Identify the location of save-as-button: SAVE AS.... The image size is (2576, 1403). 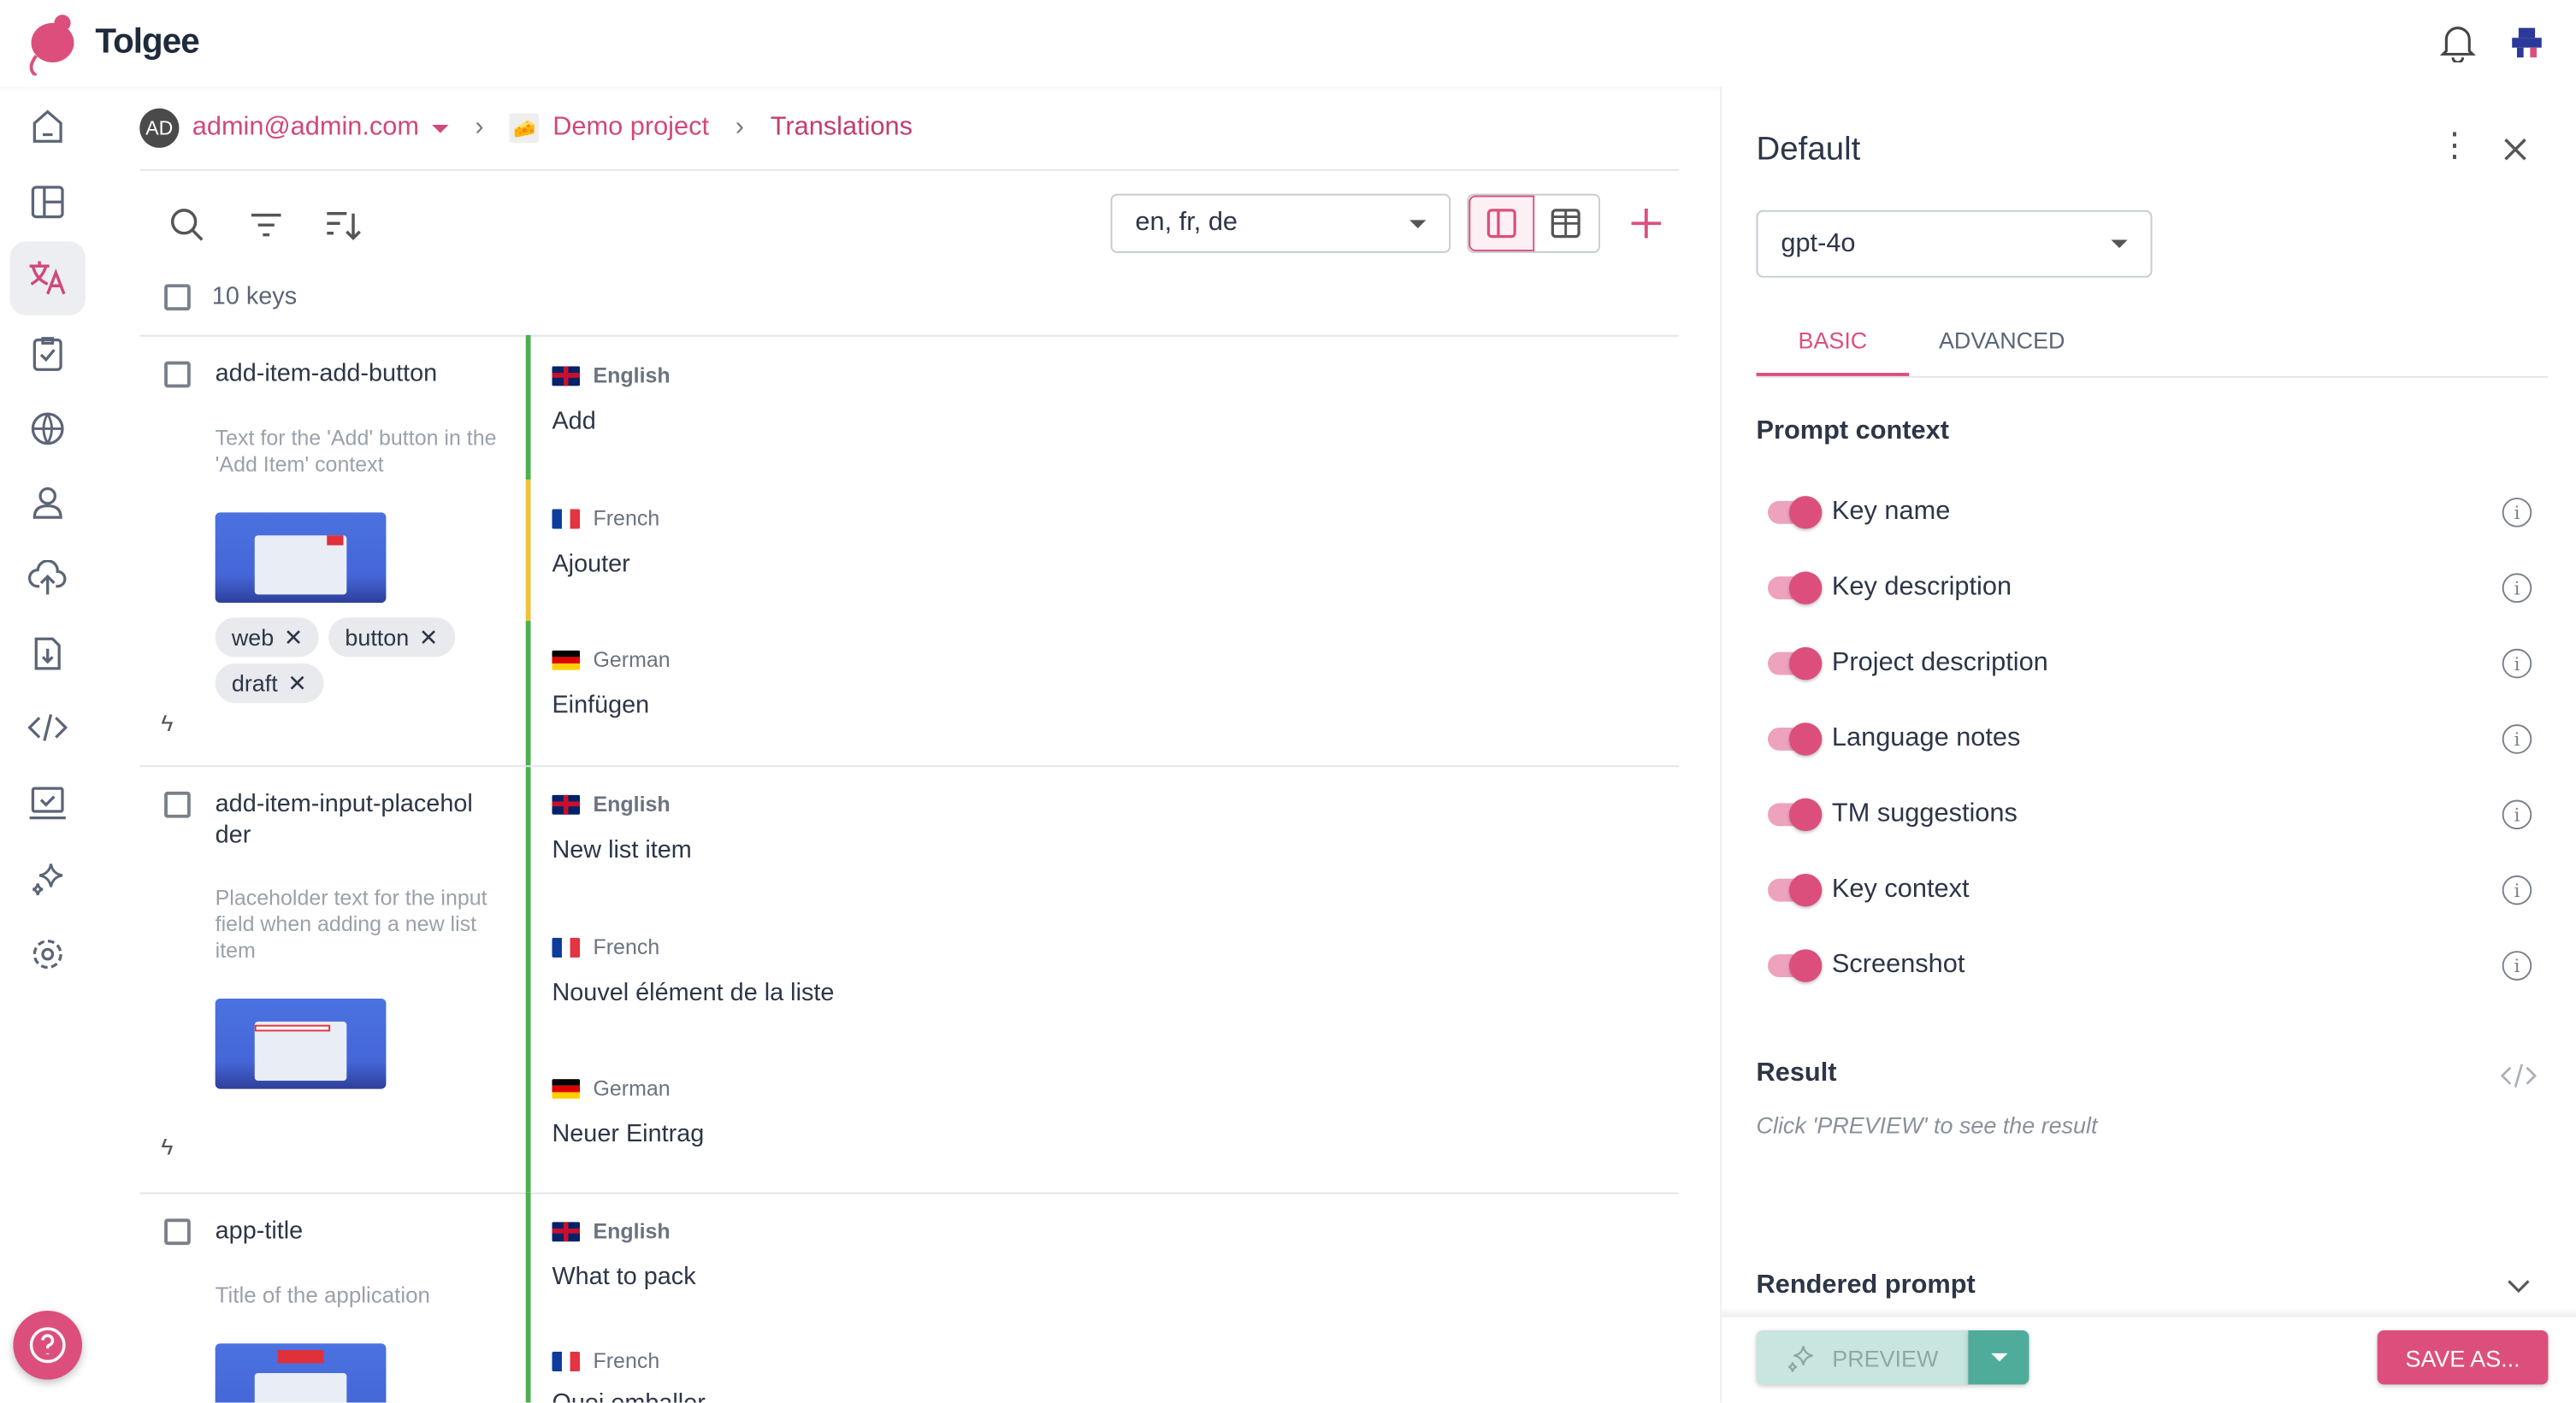
(2463, 1357).